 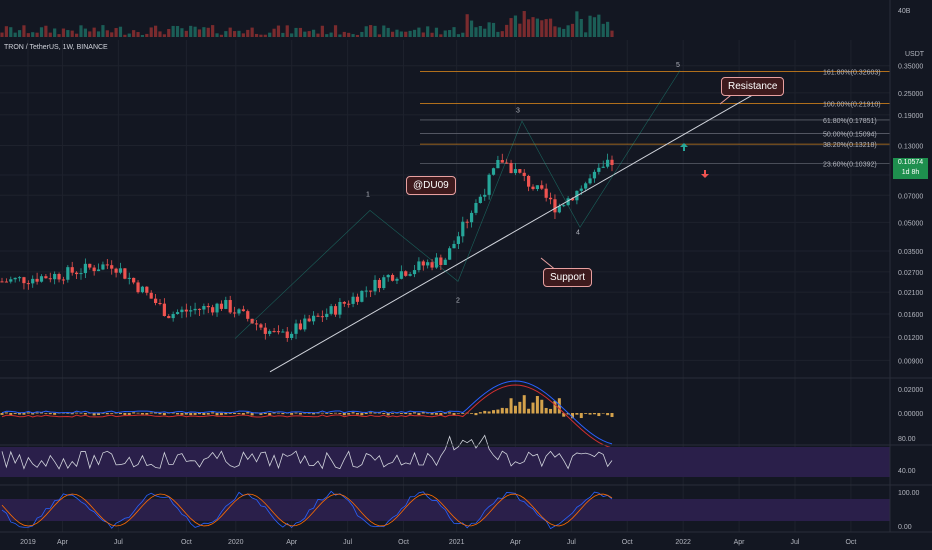 I want to click on wave-label: 3, so click(x=518, y=110).